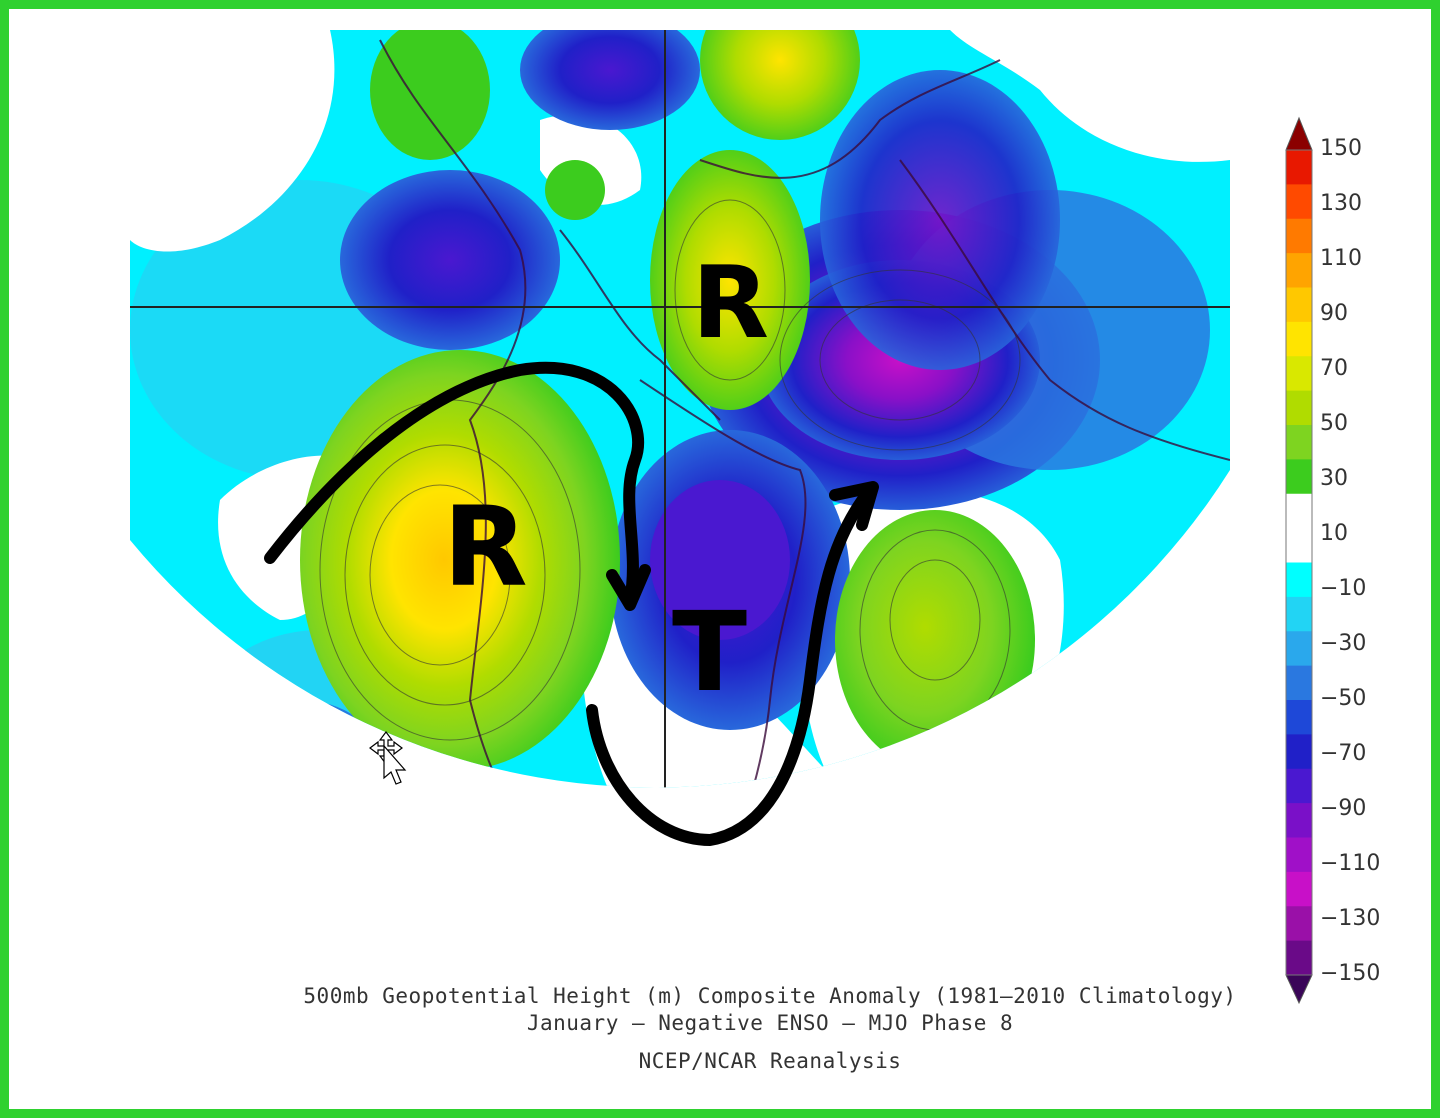 This screenshot has height=1118, width=1440. I want to click on colorbar-tick-label: −50, so click(1343, 698).